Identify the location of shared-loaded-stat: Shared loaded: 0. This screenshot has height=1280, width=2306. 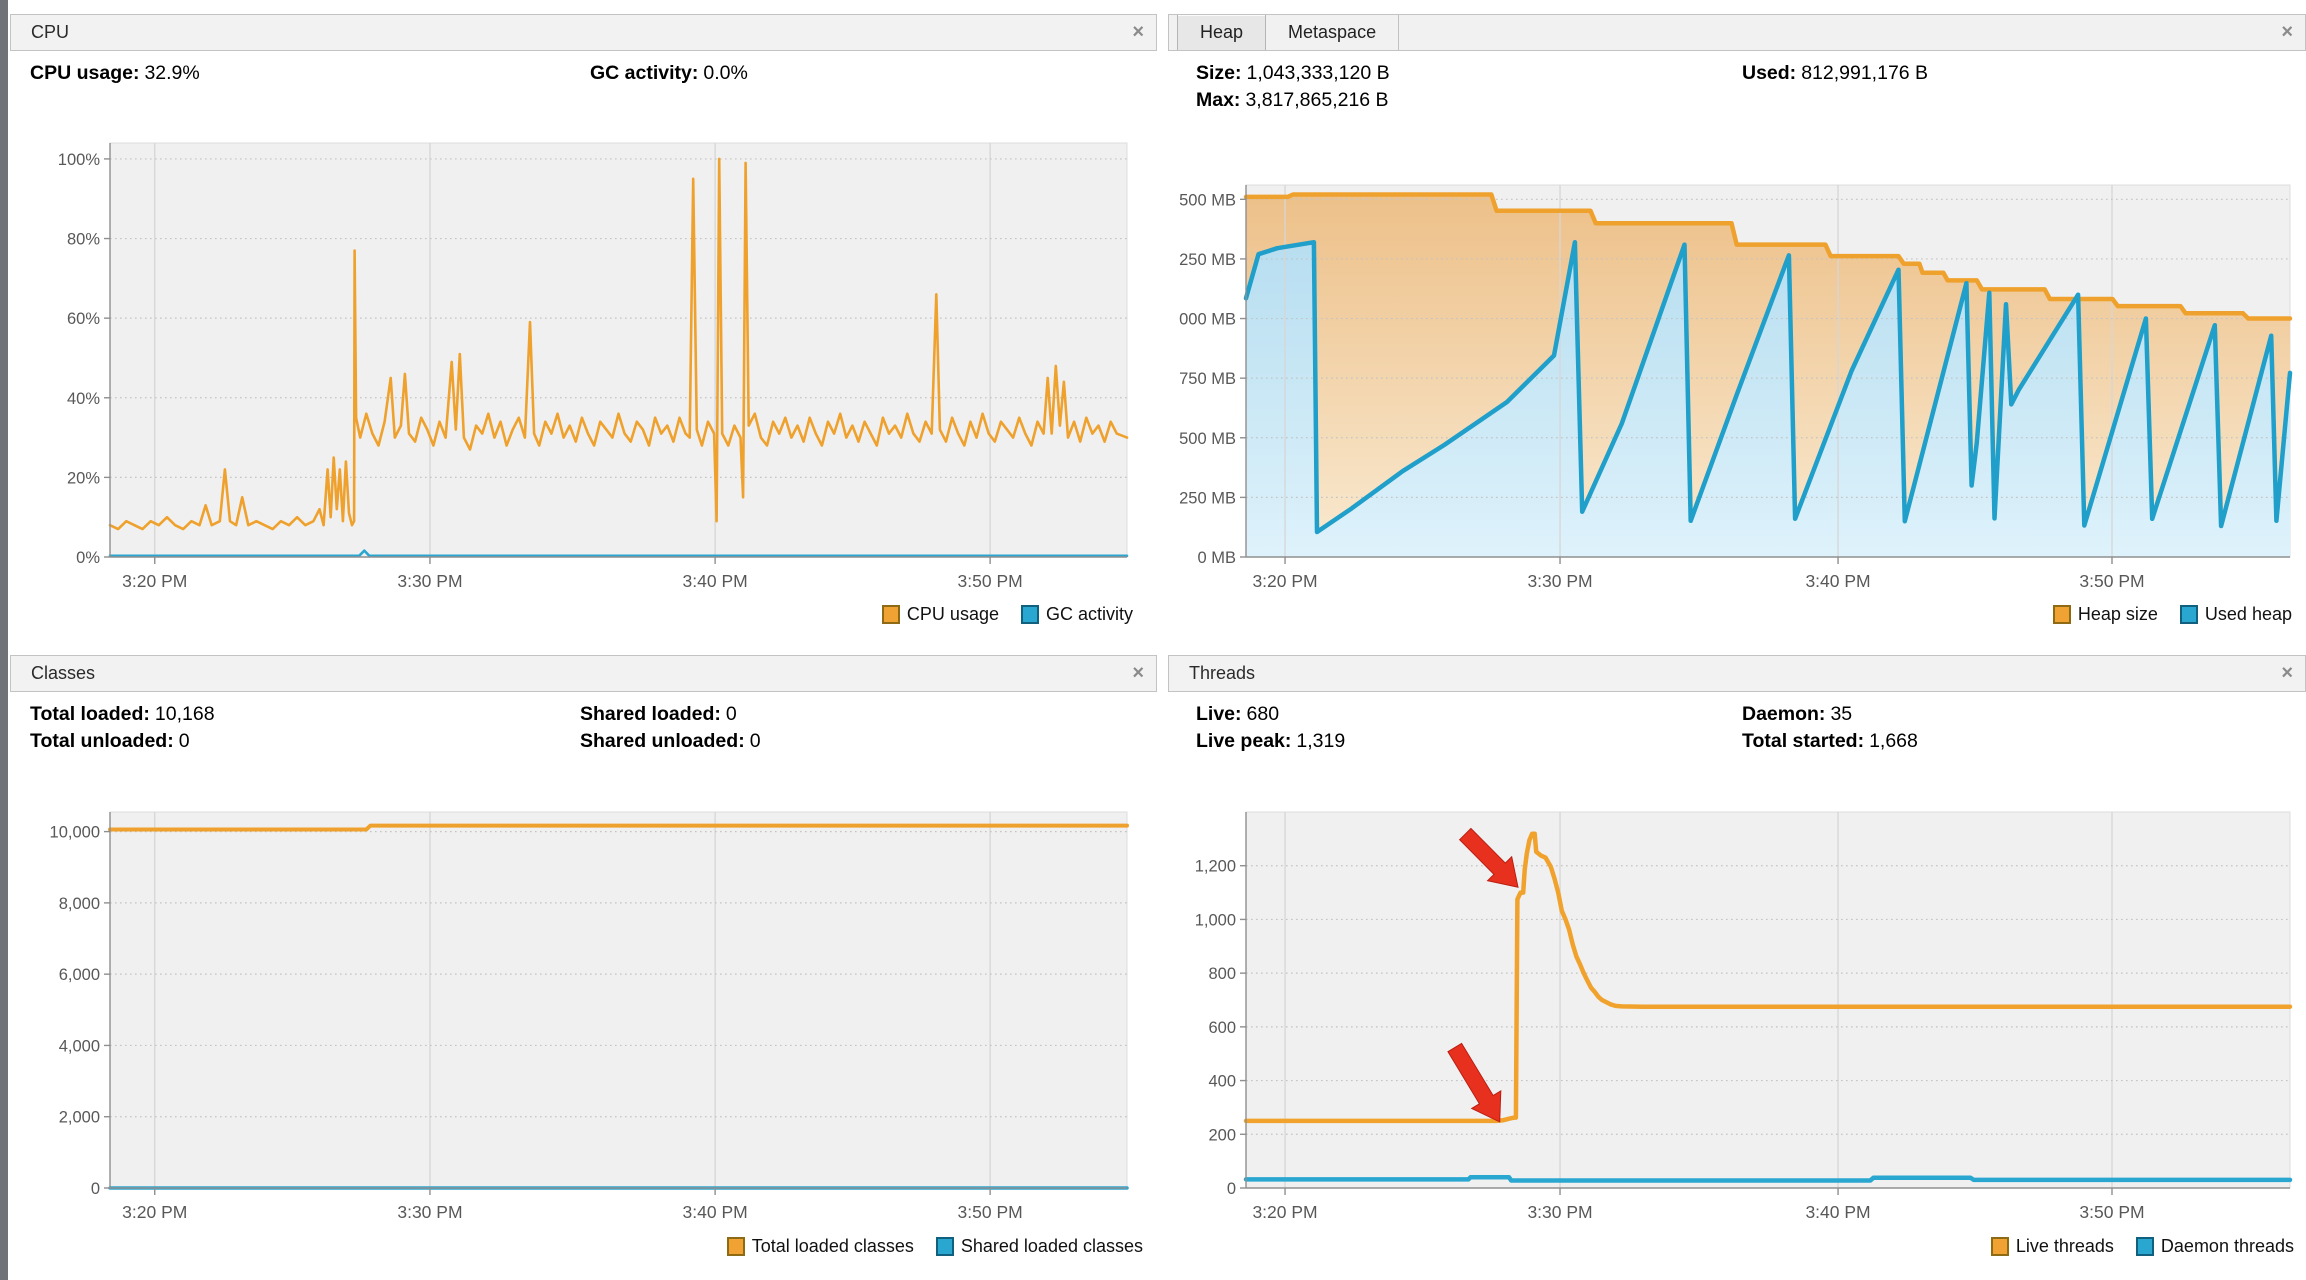
(658, 714).